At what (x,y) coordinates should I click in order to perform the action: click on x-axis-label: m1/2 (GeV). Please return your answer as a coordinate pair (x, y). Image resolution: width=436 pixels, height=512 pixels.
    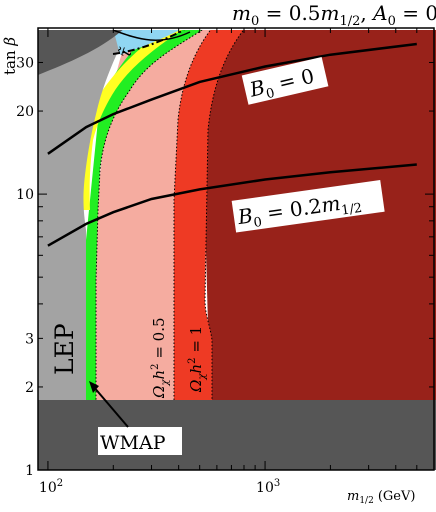
    Looking at the image, I should click on (381, 497).